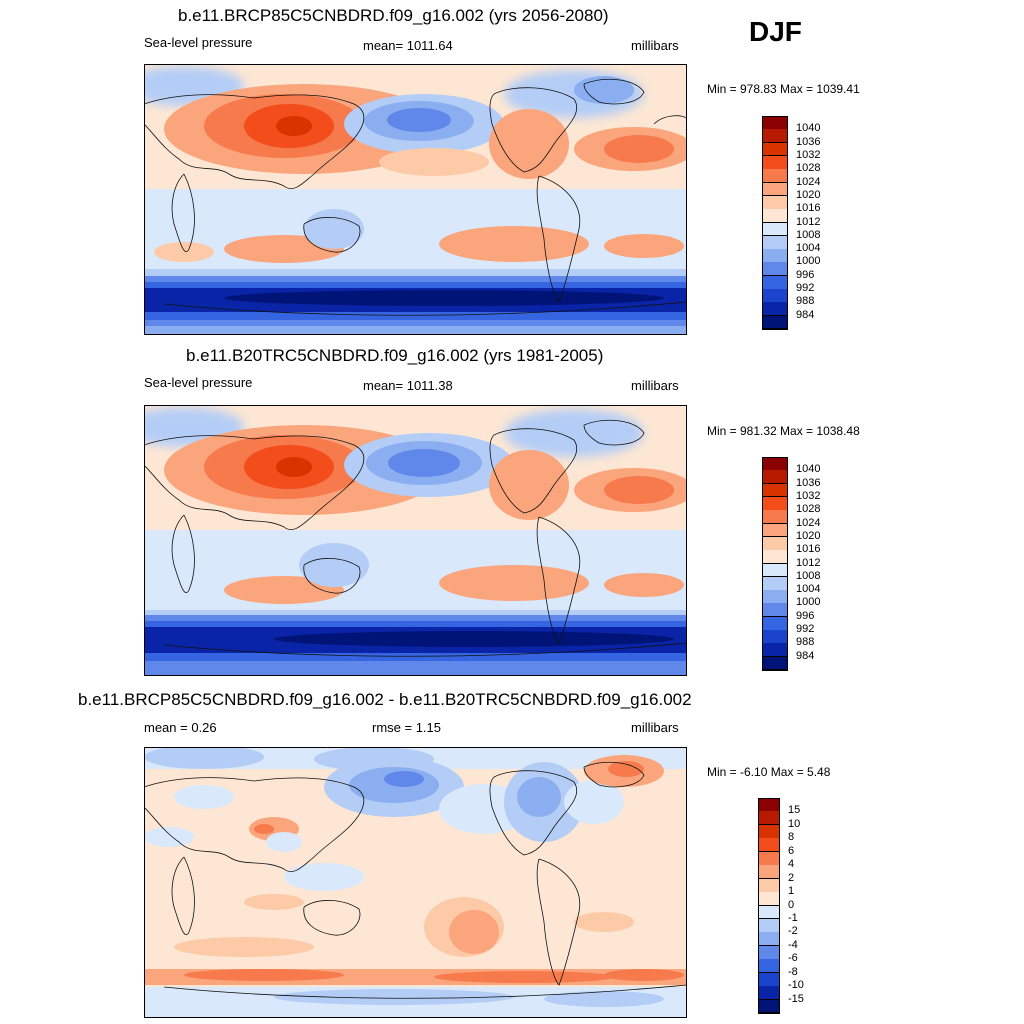 This screenshot has width=1024, height=1024. I want to click on season-label: DJF, so click(775, 31).